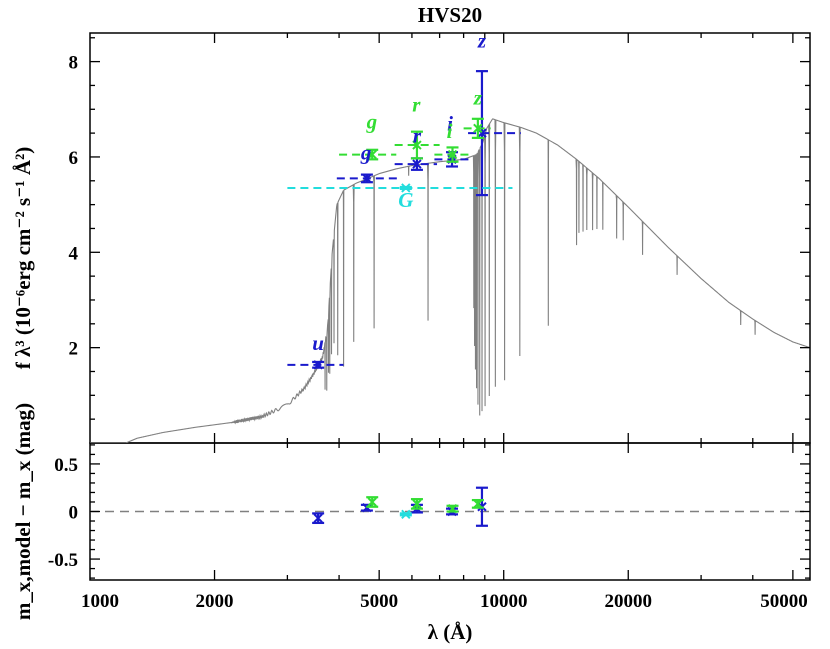  What do you see at coordinates (74, 63) in the screenshot?
I see `y-tick-label-top: 8` at bounding box center [74, 63].